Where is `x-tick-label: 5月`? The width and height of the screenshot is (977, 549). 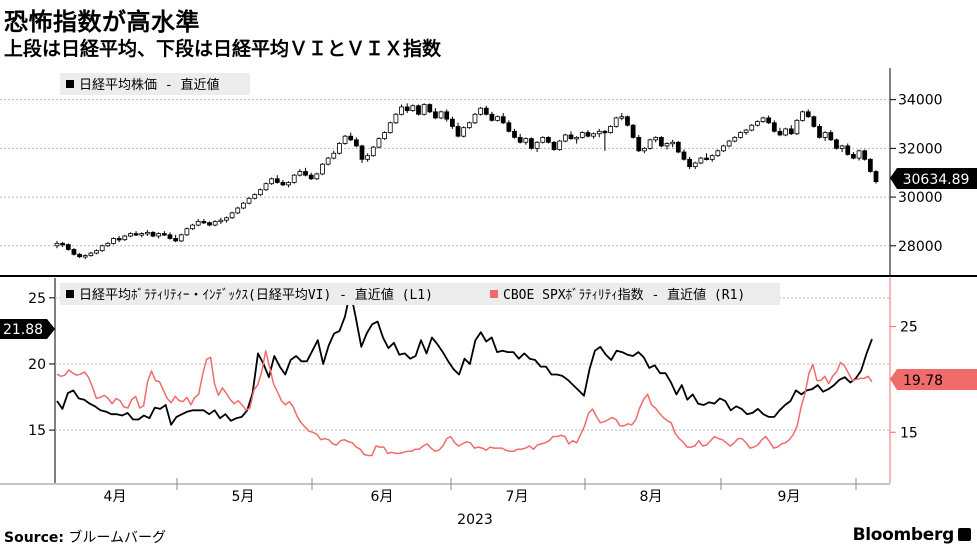
x-tick-label: 5月 is located at coordinates (243, 497).